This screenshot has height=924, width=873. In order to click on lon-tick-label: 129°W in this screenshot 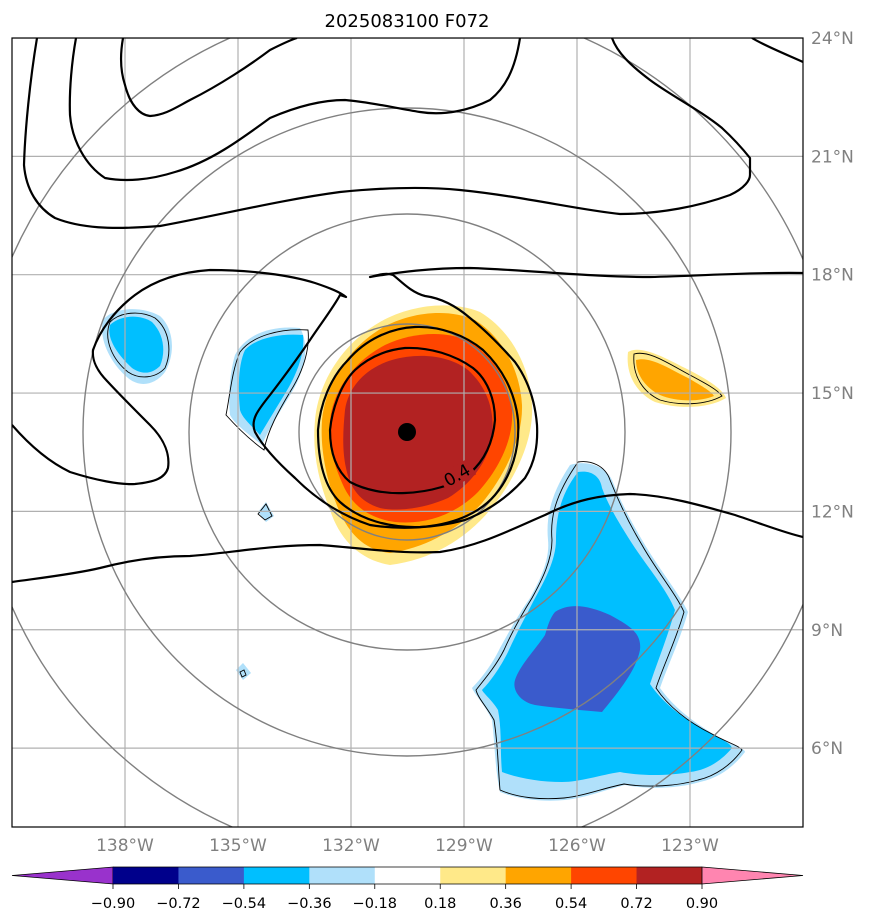, I will do `click(464, 846)`.